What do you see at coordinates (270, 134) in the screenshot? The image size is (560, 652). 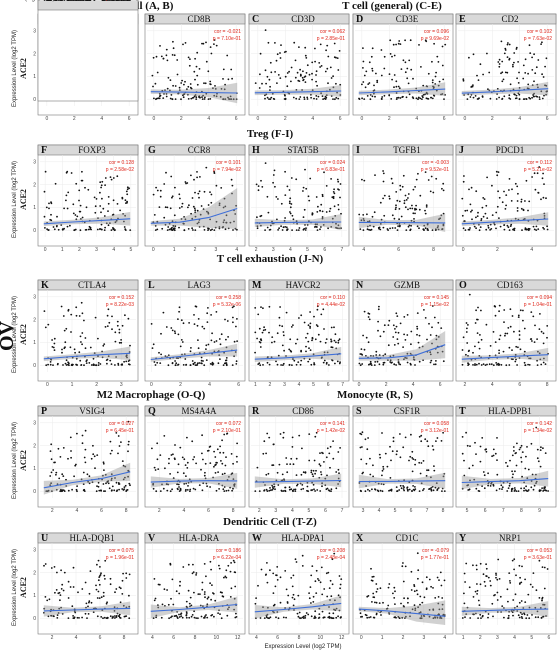 I see `row2-title: Treg (F-I)` at bounding box center [270, 134].